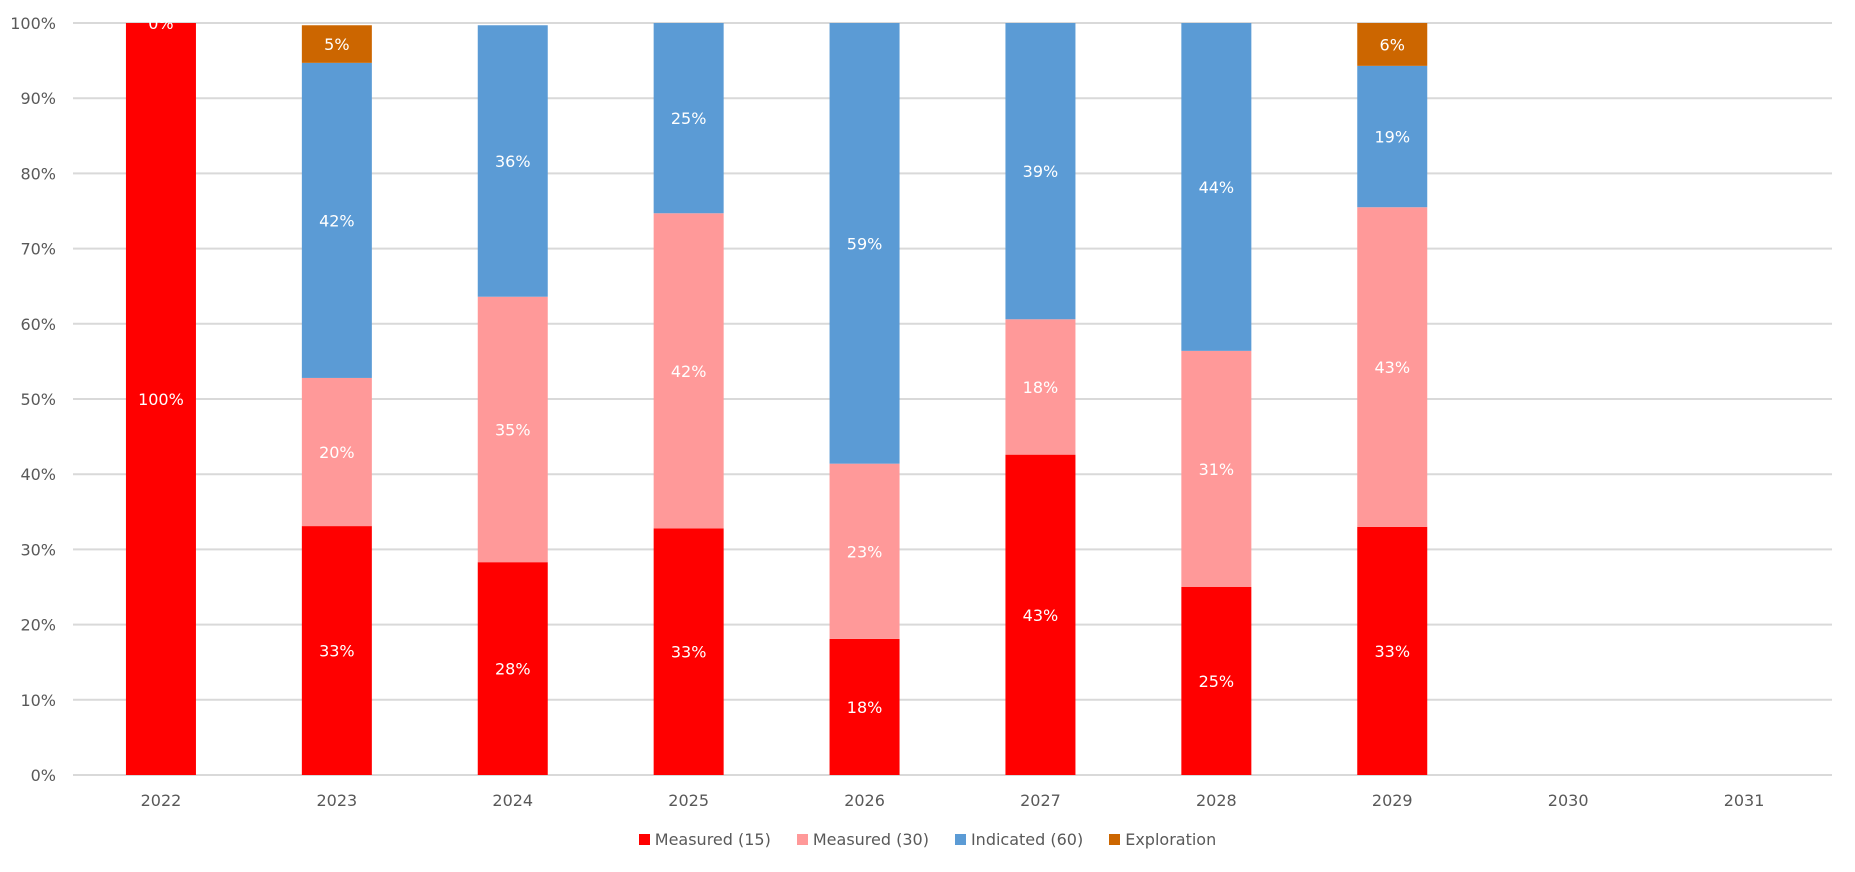 The height and width of the screenshot is (872, 1855). Describe the element at coordinates (38, 700) in the screenshot. I see `y-tick-label: 10%` at that location.